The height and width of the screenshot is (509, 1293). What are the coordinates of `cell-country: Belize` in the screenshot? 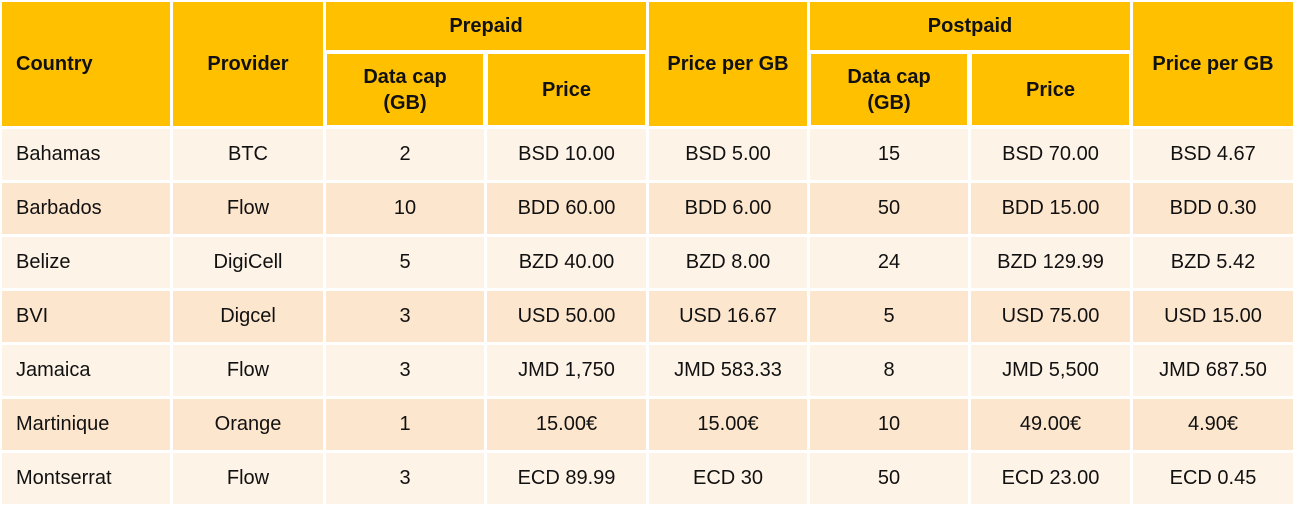 It's located at (86, 262).